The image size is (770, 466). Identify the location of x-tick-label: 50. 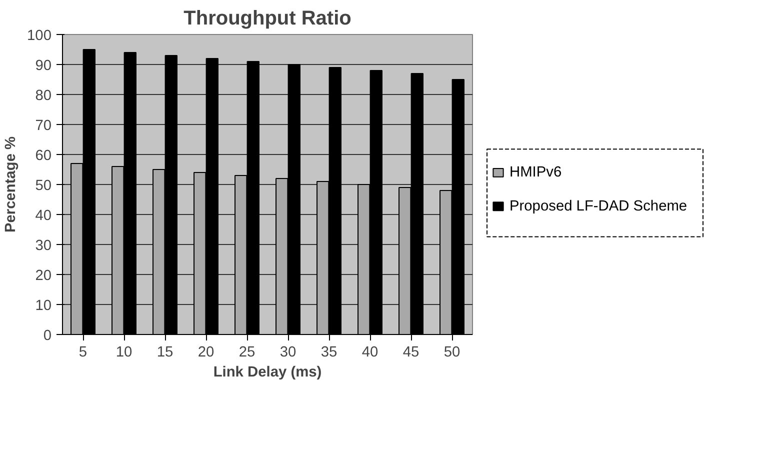
(452, 352).